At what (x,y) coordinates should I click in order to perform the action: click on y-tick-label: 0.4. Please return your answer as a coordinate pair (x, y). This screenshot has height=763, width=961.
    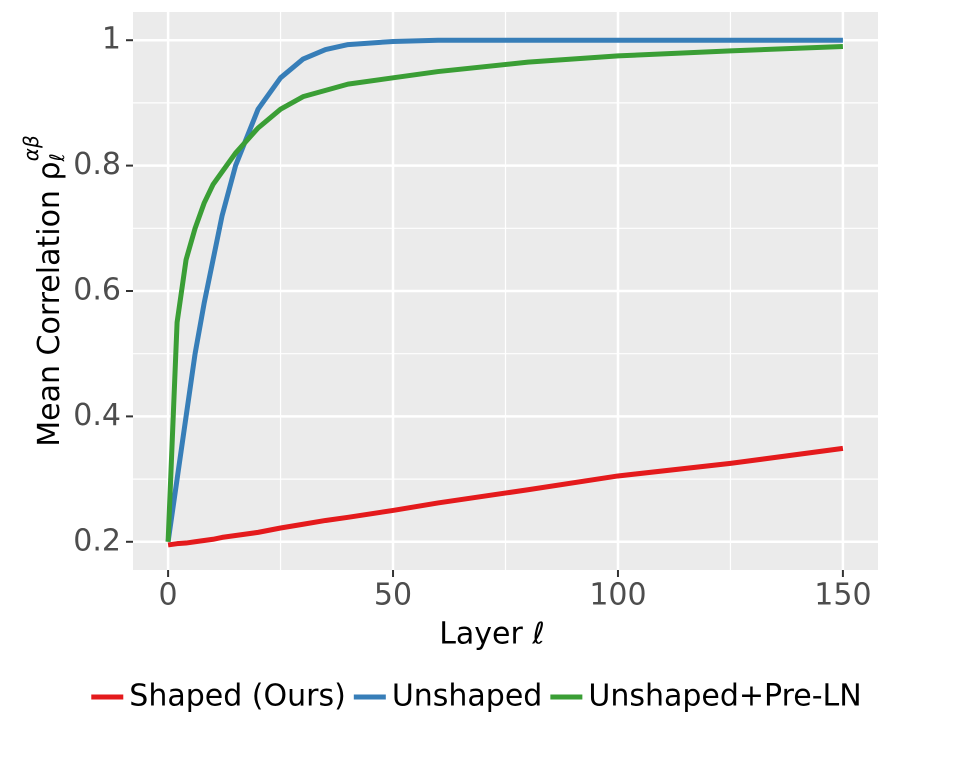
    Looking at the image, I should click on (97, 415).